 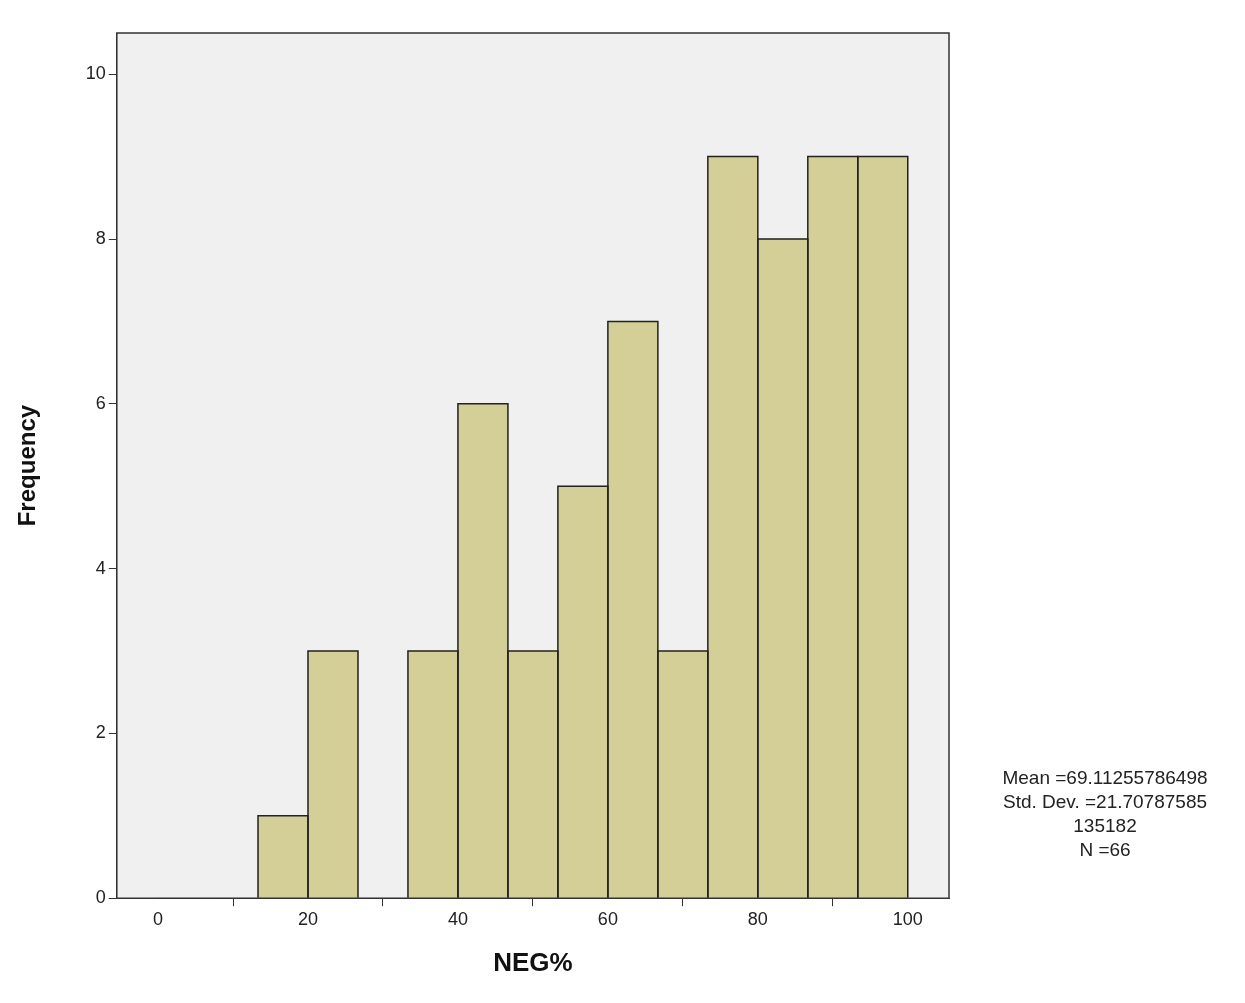 What do you see at coordinates (1105, 814) in the screenshot?
I see `text: Std. Dev. =21.70787585135182` at bounding box center [1105, 814].